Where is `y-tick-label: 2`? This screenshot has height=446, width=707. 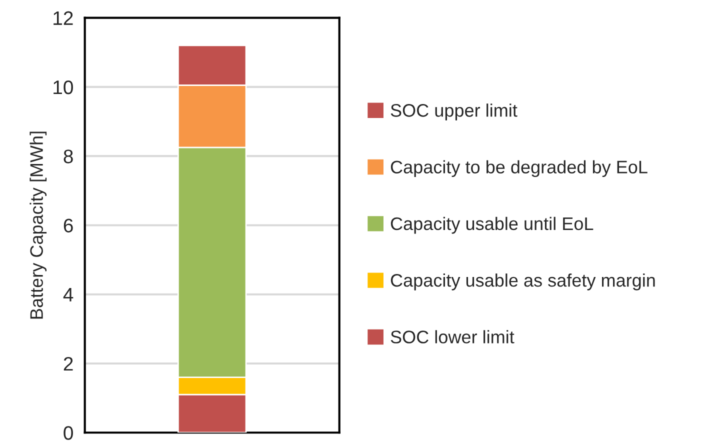 y-tick-label: 2 is located at coordinates (68, 363).